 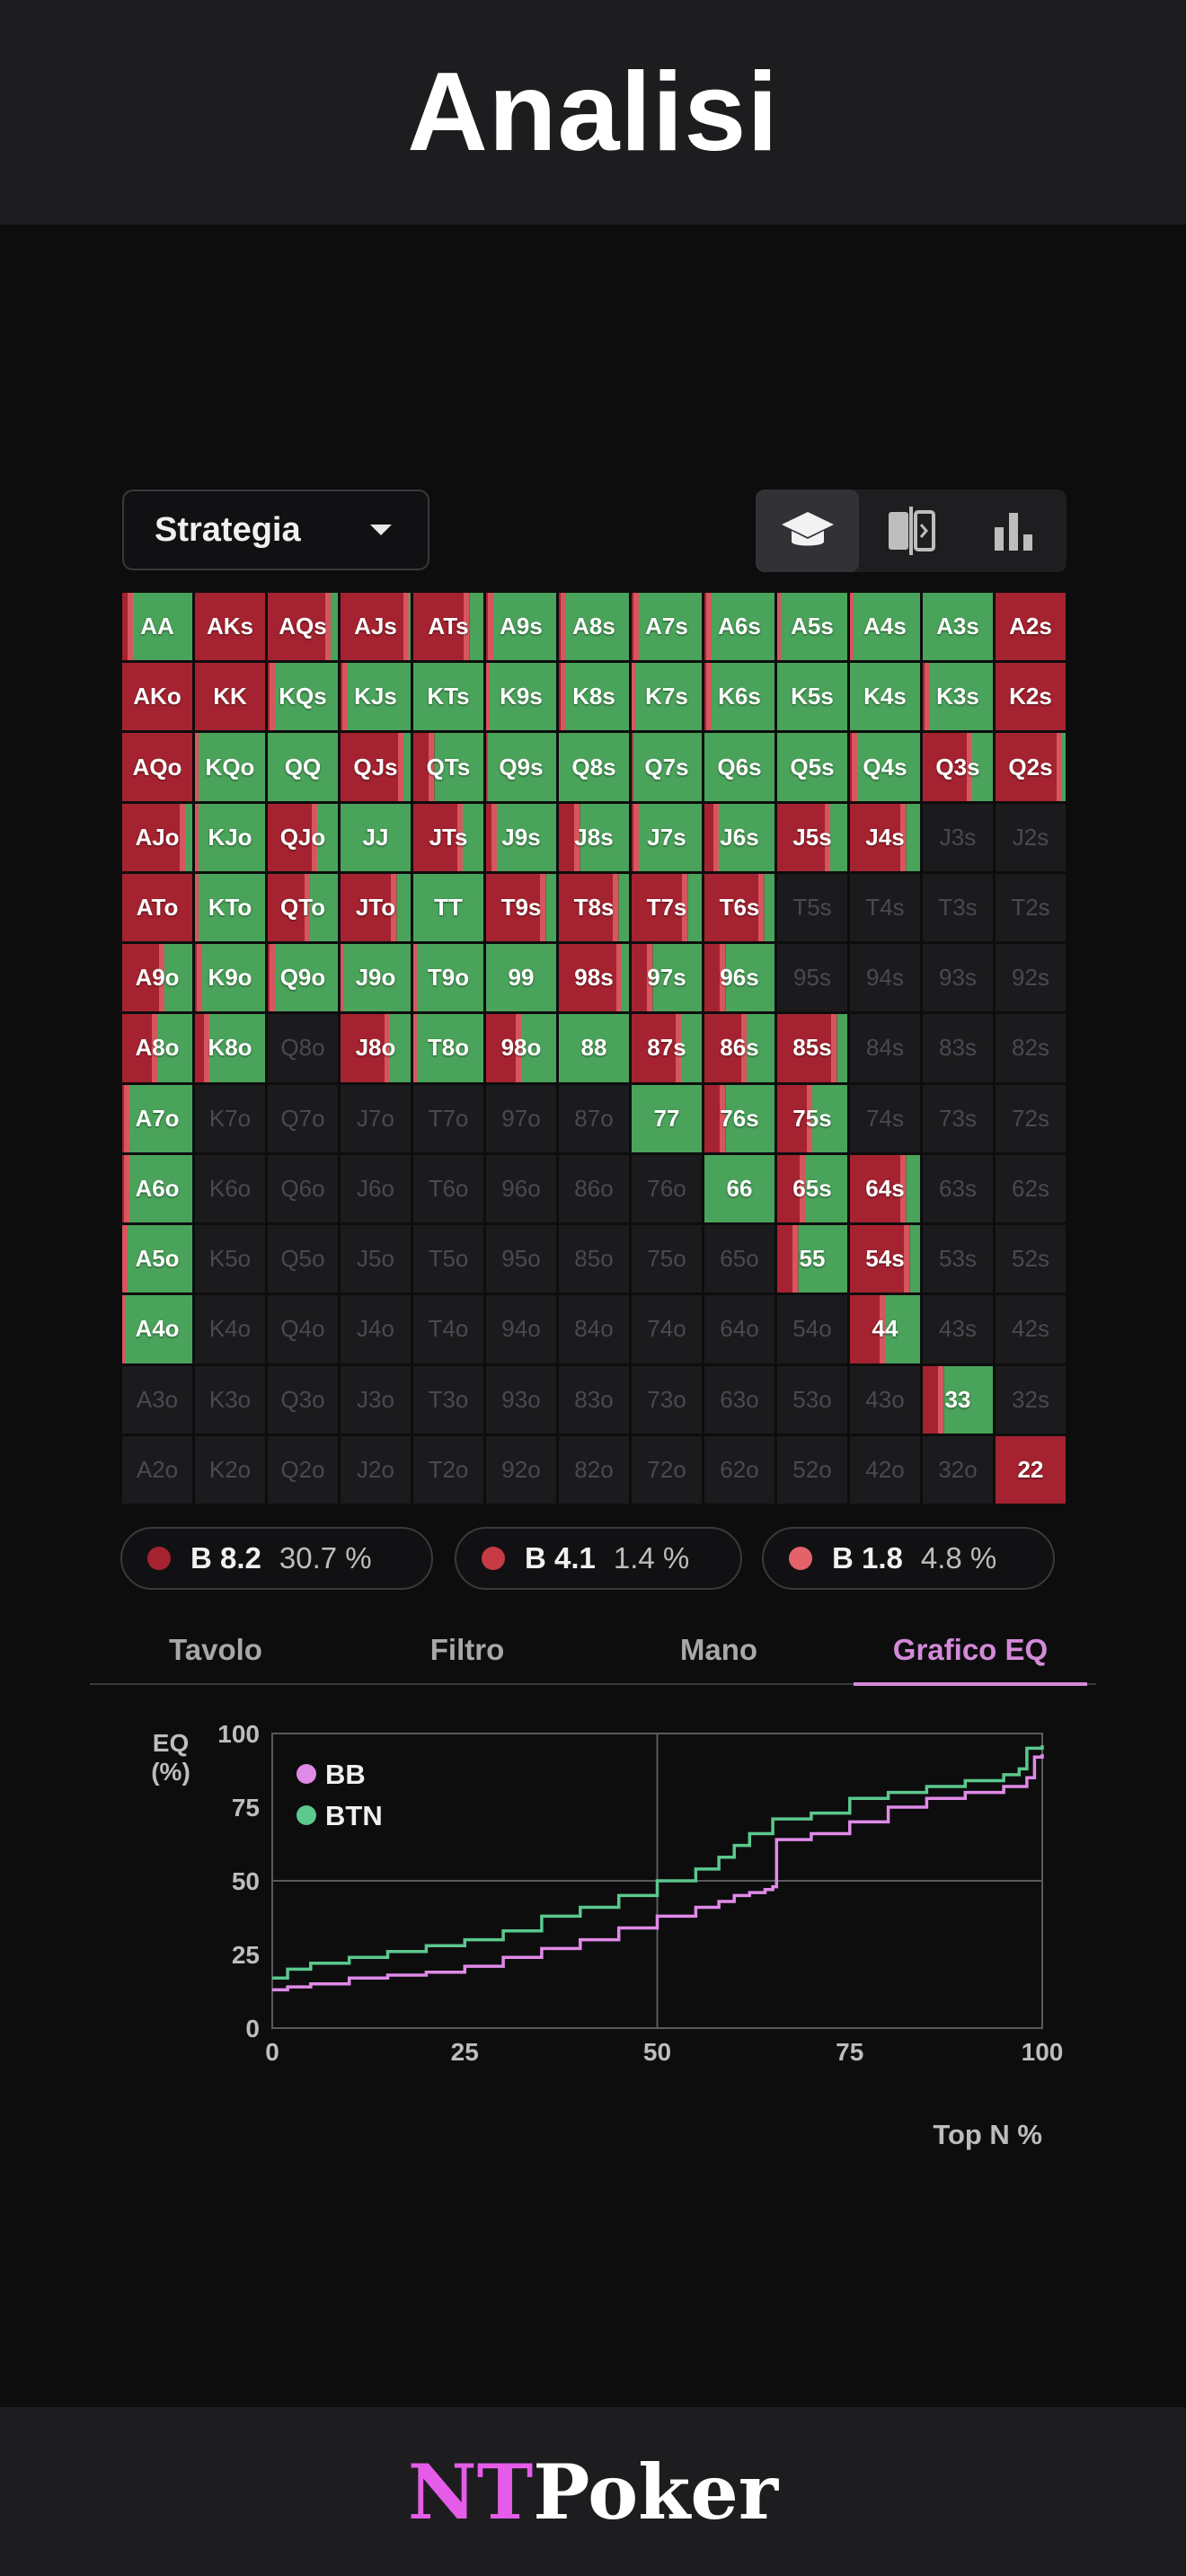 I want to click on hand-cell: J4s, so click(x=885, y=837).